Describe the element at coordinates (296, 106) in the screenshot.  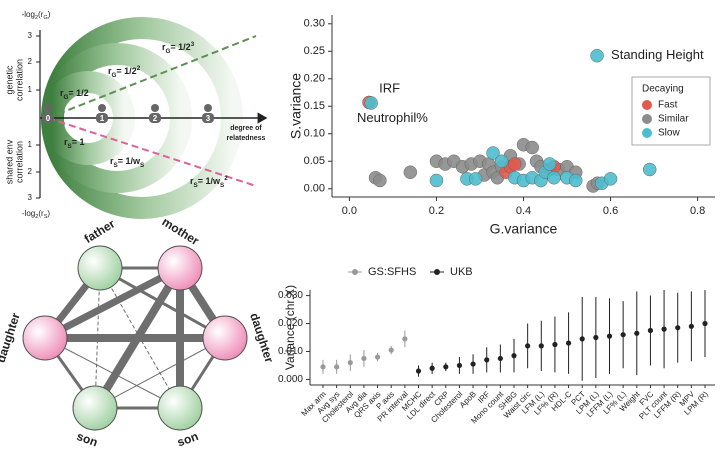
I see `y-axis-label: S.variance` at that location.